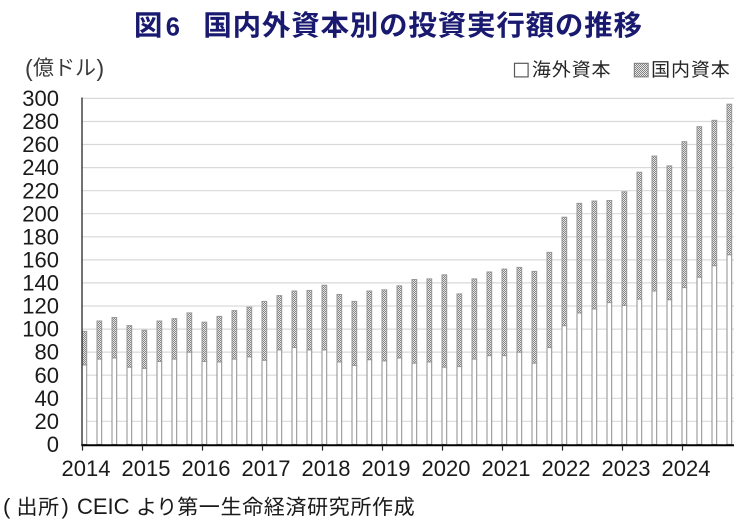 The image size is (745, 532). I want to click on svg-text: 140, so click(40, 283).